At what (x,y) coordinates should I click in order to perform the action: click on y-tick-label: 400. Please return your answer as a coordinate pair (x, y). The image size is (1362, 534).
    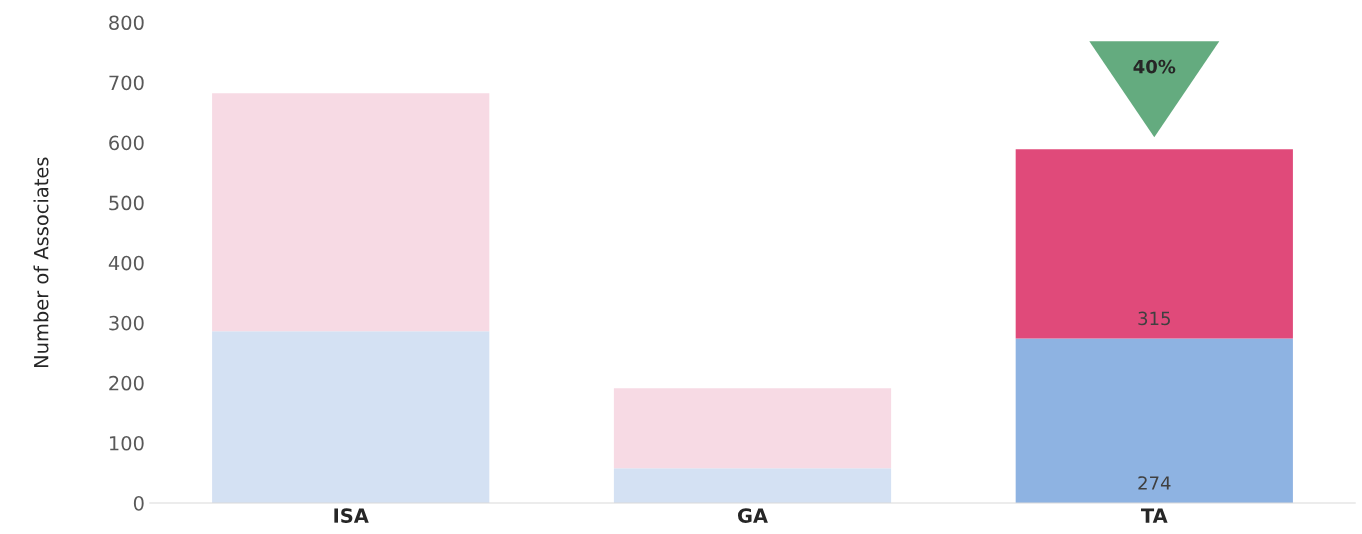
    Looking at the image, I should click on (126, 263).